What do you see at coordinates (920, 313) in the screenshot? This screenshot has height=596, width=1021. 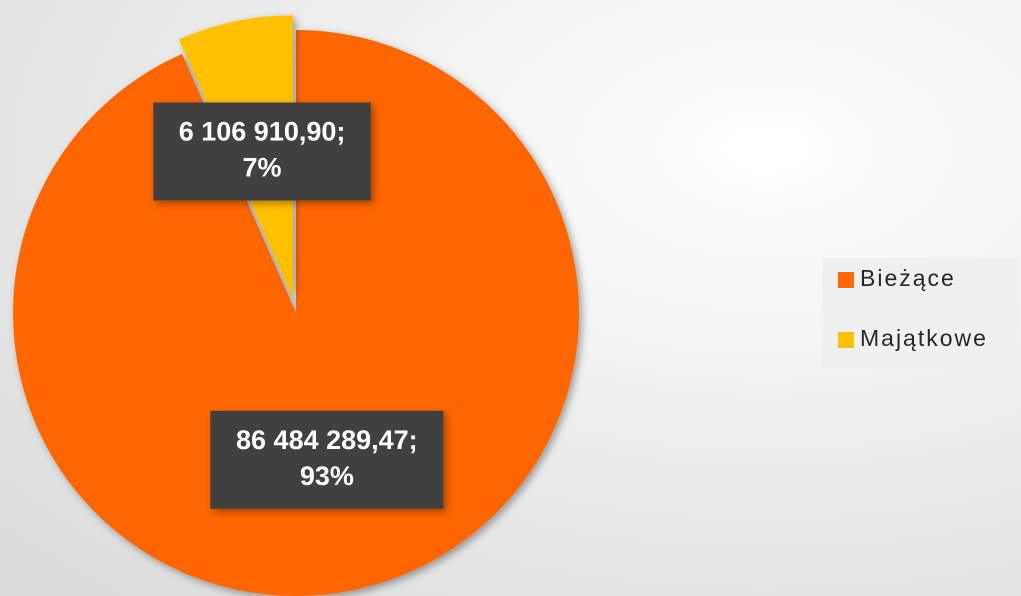 I see `legend-box` at bounding box center [920, 313].